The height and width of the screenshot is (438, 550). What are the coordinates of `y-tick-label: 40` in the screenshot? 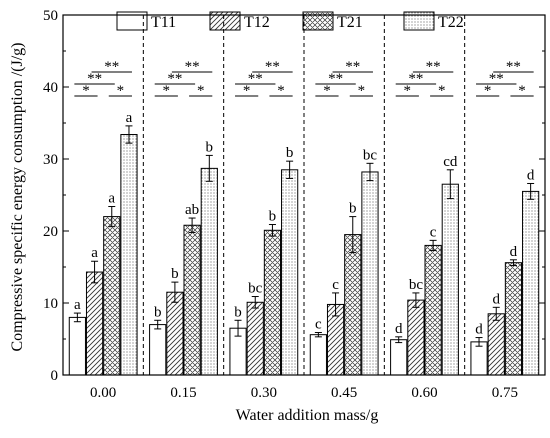 It's located at (50, 88).